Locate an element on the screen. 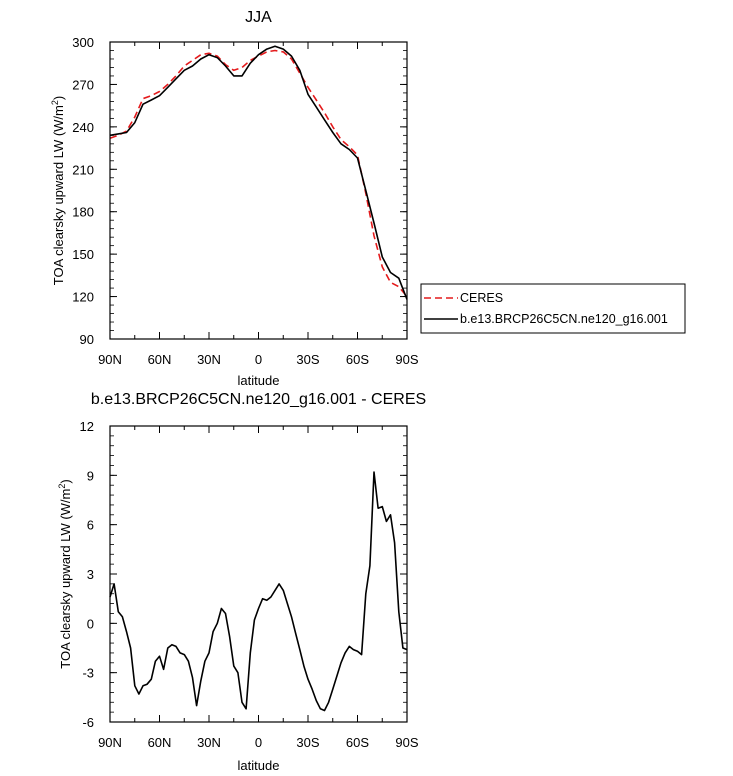 The height and width of the screenshot is (776, 733). top-y-tick-label: 270 is located at coordinates (83, 84).